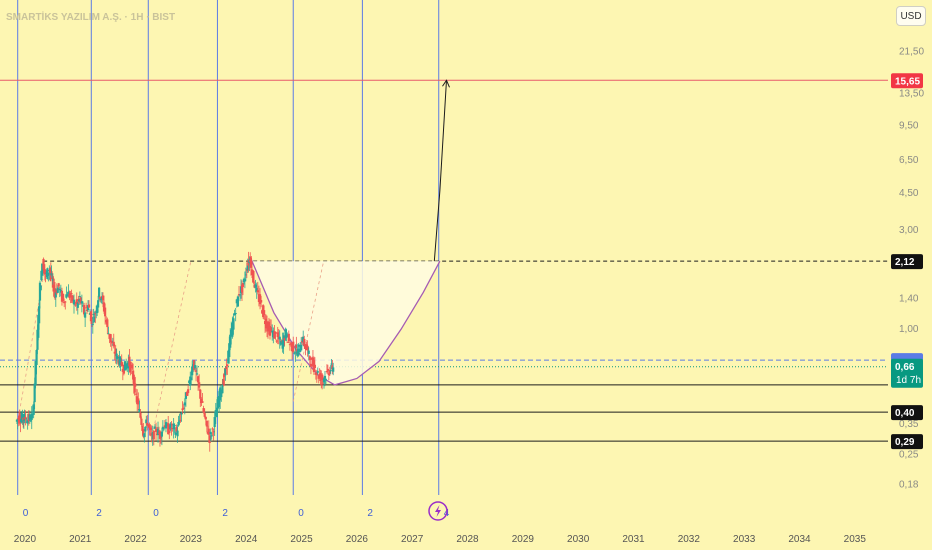 This screenshot has height=550, width=932. Describe the element at coordinates (301, 513) in the screenshot. I see `cycle-label: 0` at that location.